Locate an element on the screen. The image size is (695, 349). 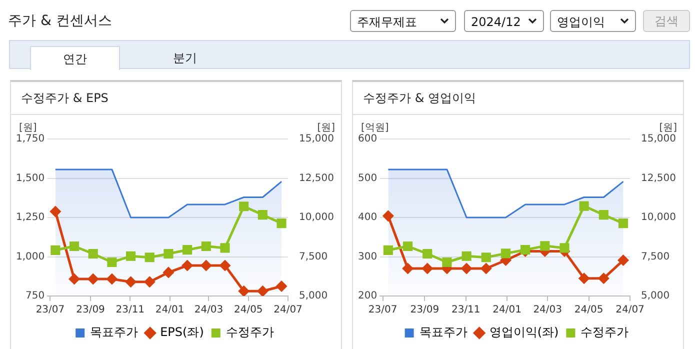
y-tick-label: 300 is located at coordinates (368, 256).